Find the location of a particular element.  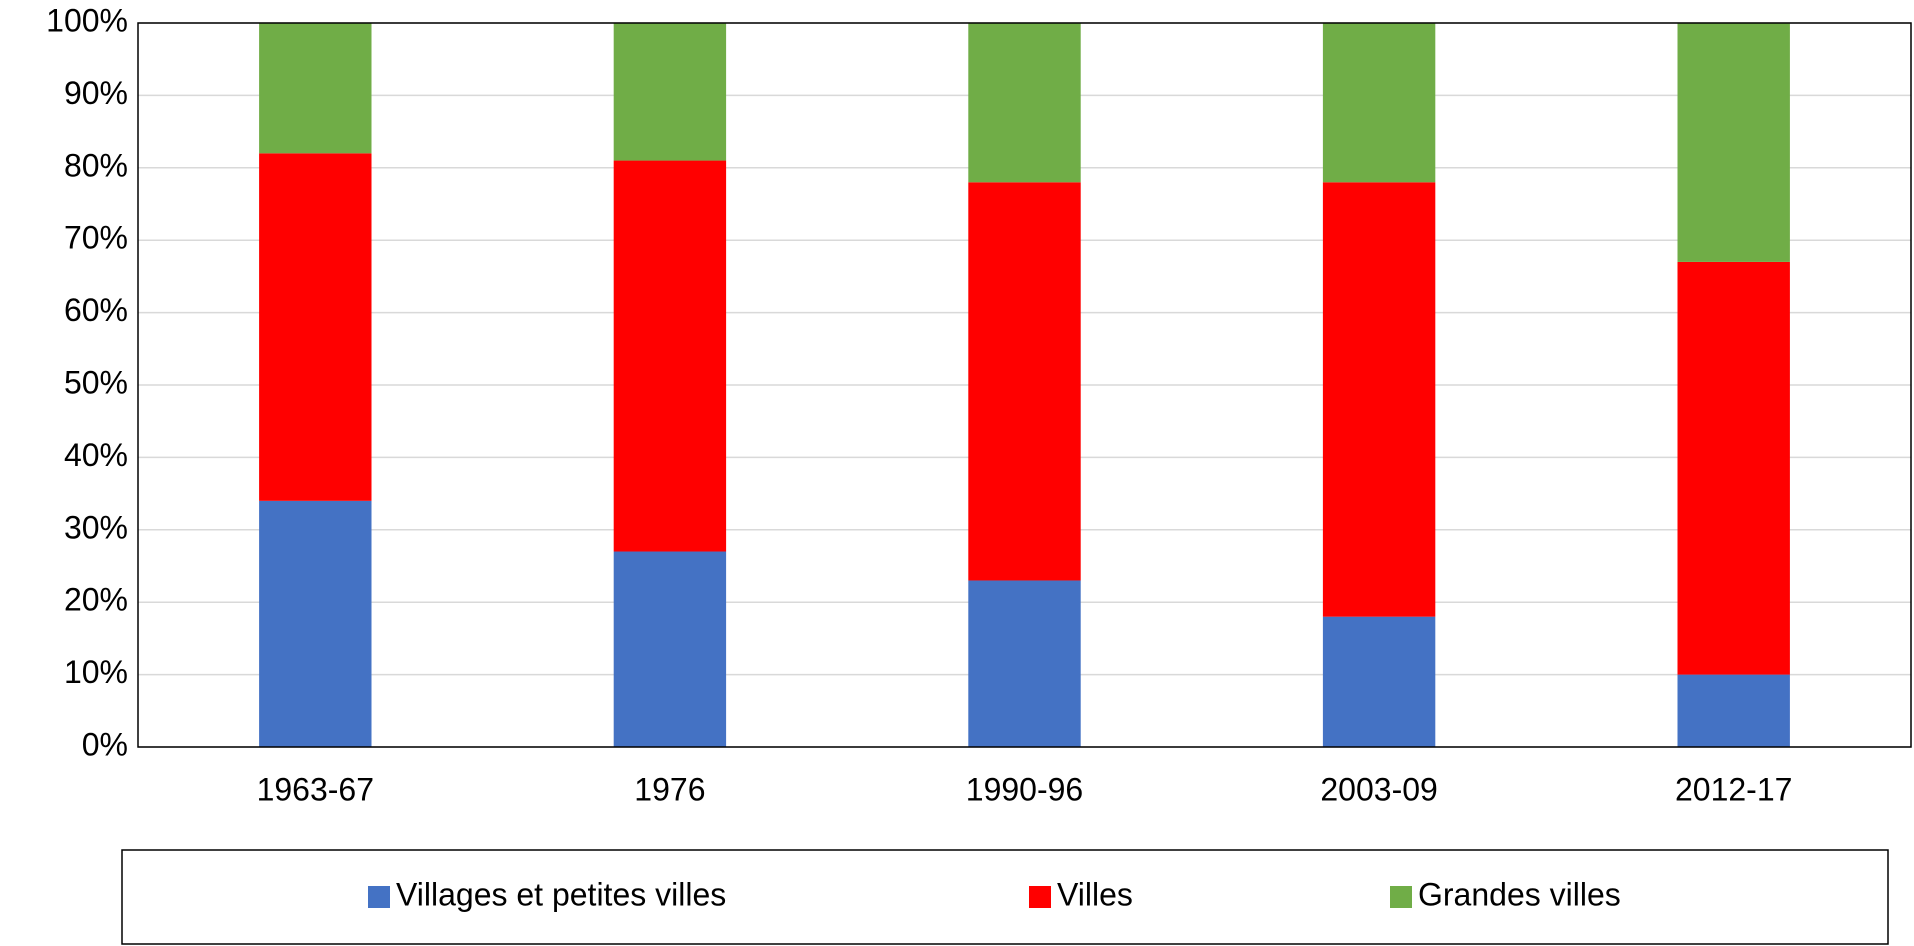

legend-label: Grandes villes is located at coordinates (1519, 894).